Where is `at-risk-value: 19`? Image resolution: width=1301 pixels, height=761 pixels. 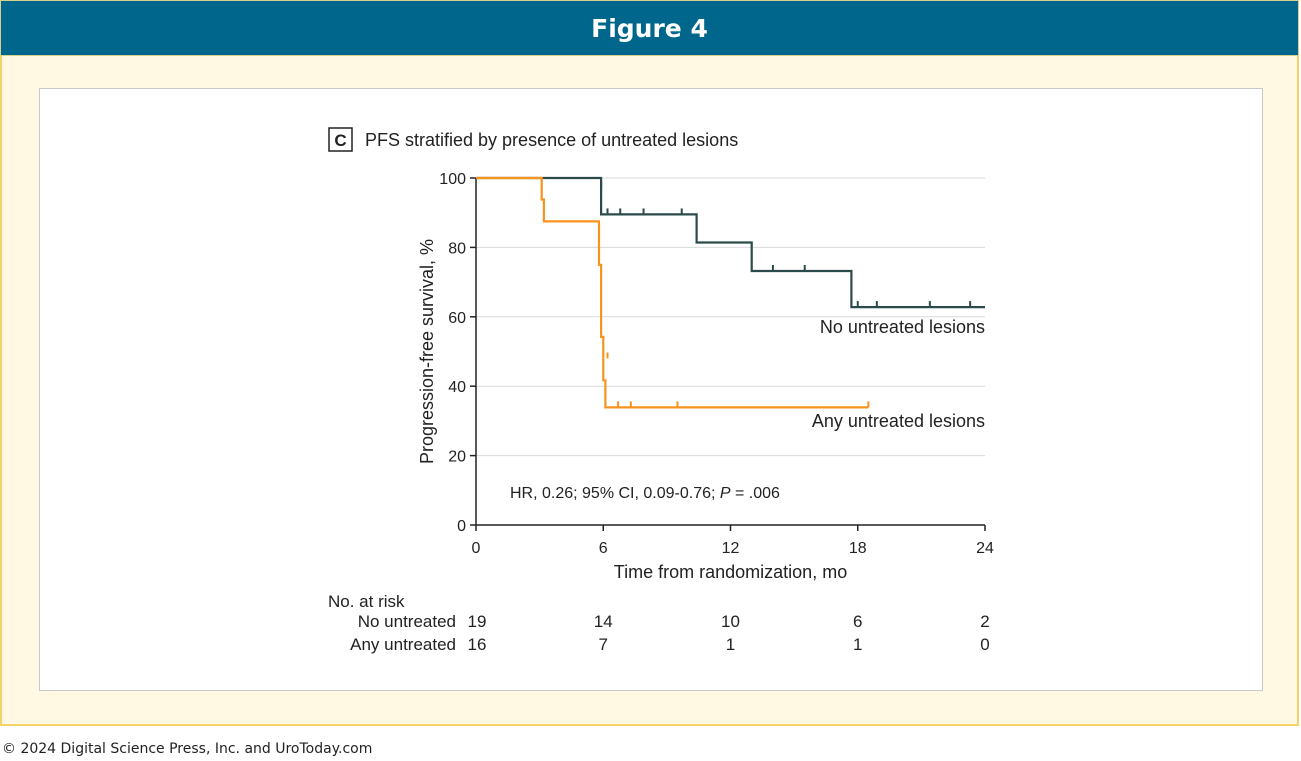 at-risk-value: 19 is located at coordinates (477, 621).